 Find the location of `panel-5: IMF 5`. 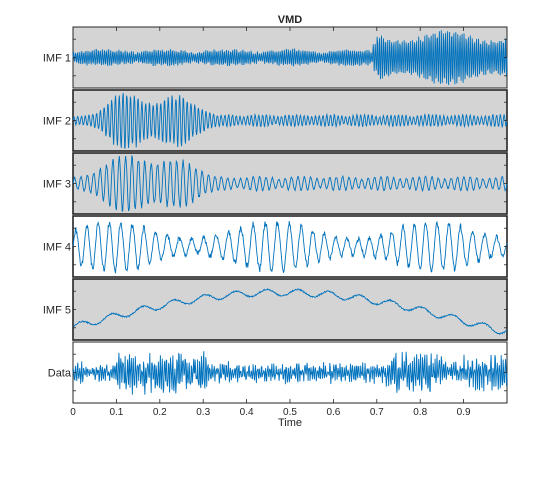

panel-5: IMF 5 is located at coordinates (275, 309).